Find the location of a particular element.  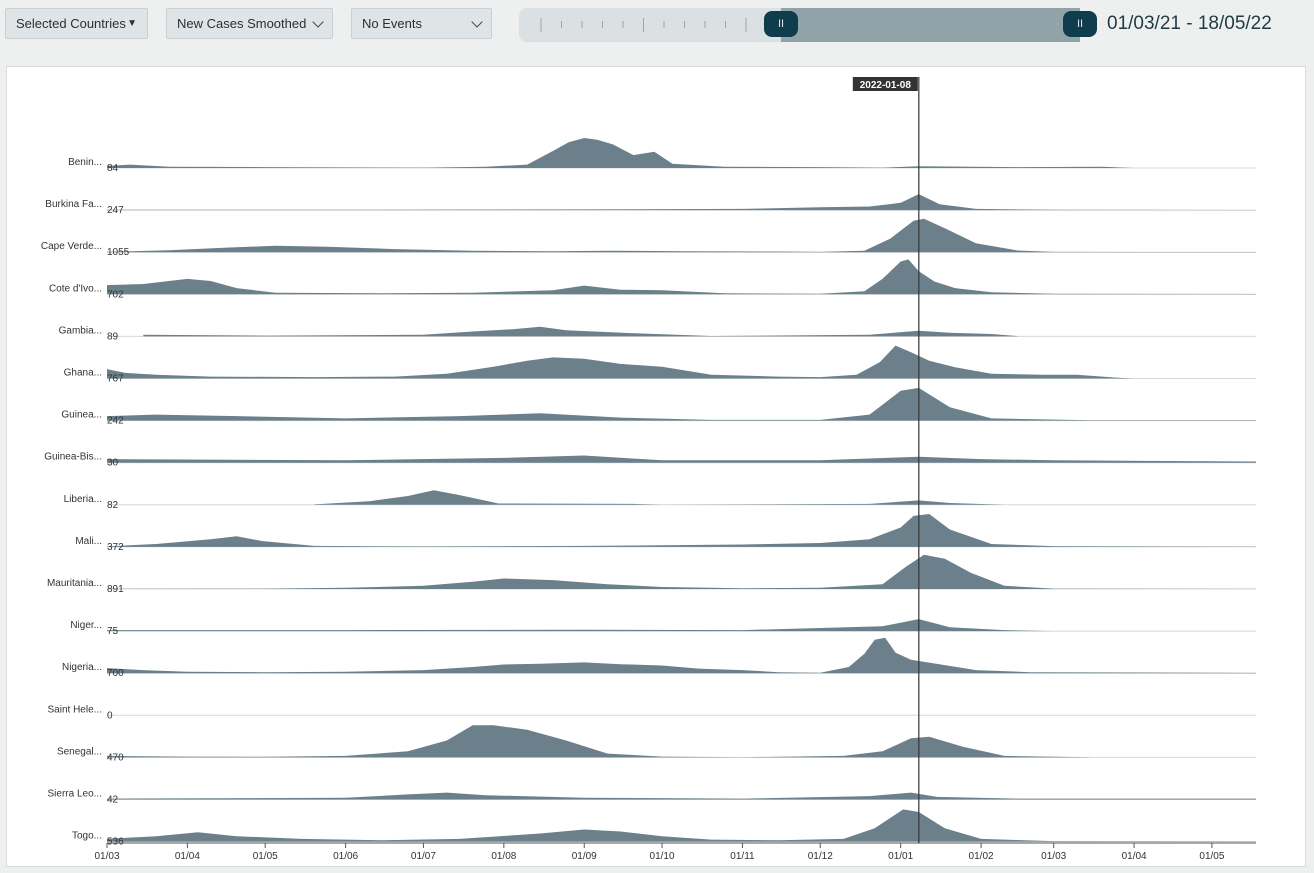

country-row: Benin... 84 is located at coordinates (662, 156).